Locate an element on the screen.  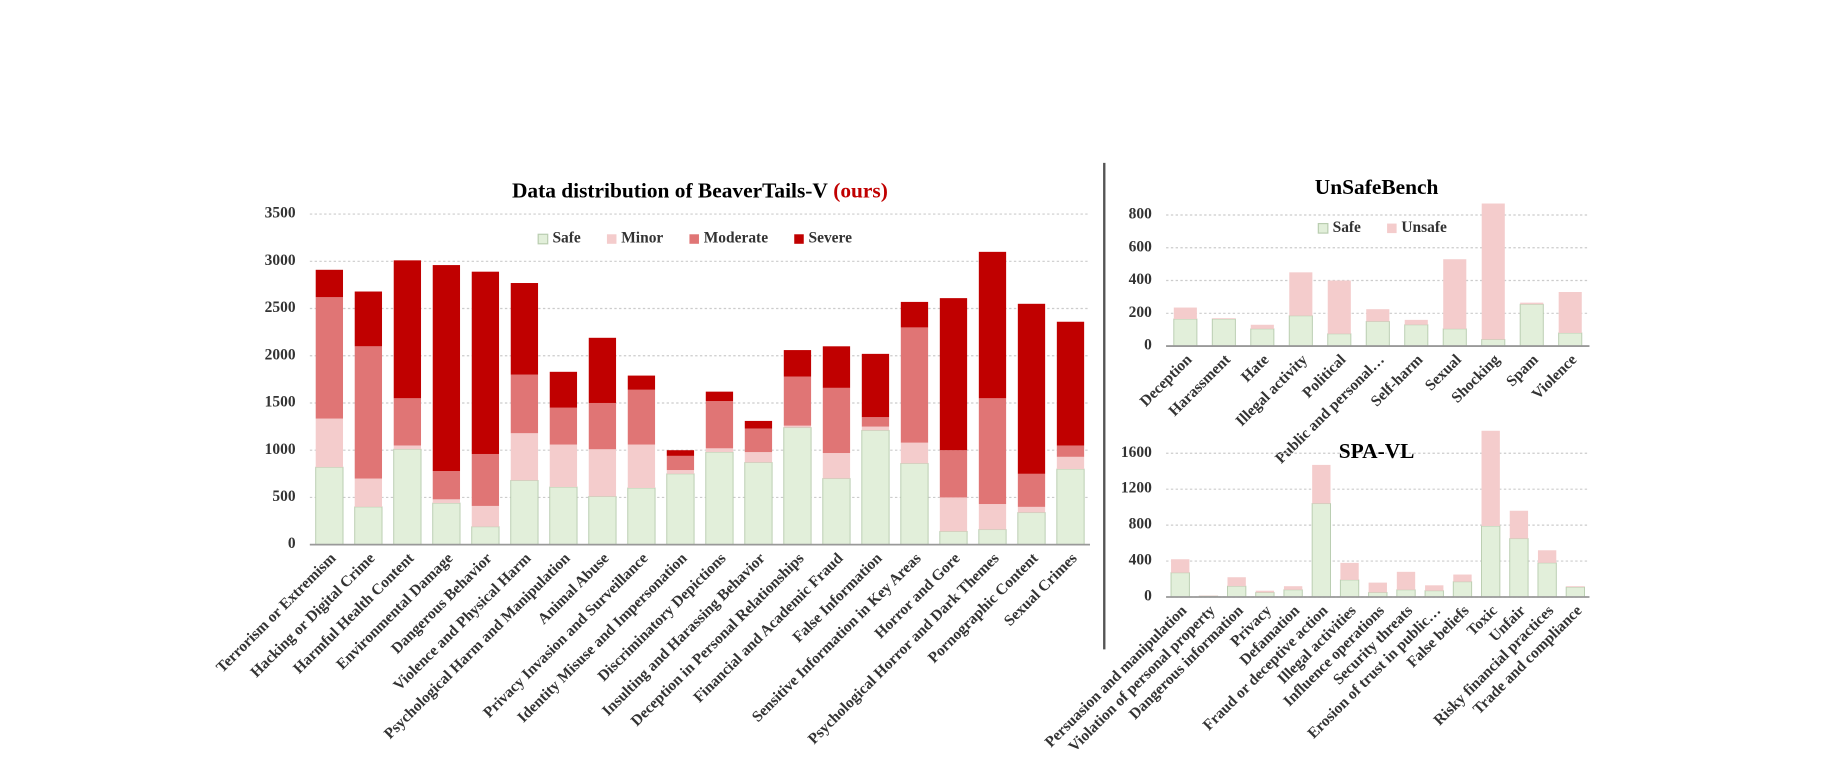
chart-title: SPA-VL is located at coordinates (1377, 451).